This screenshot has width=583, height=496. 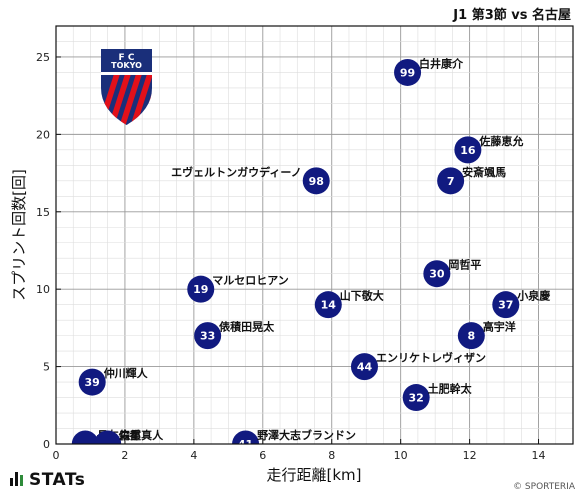 I want to click on x-tick-label: 6, so click(x=262, y=455).